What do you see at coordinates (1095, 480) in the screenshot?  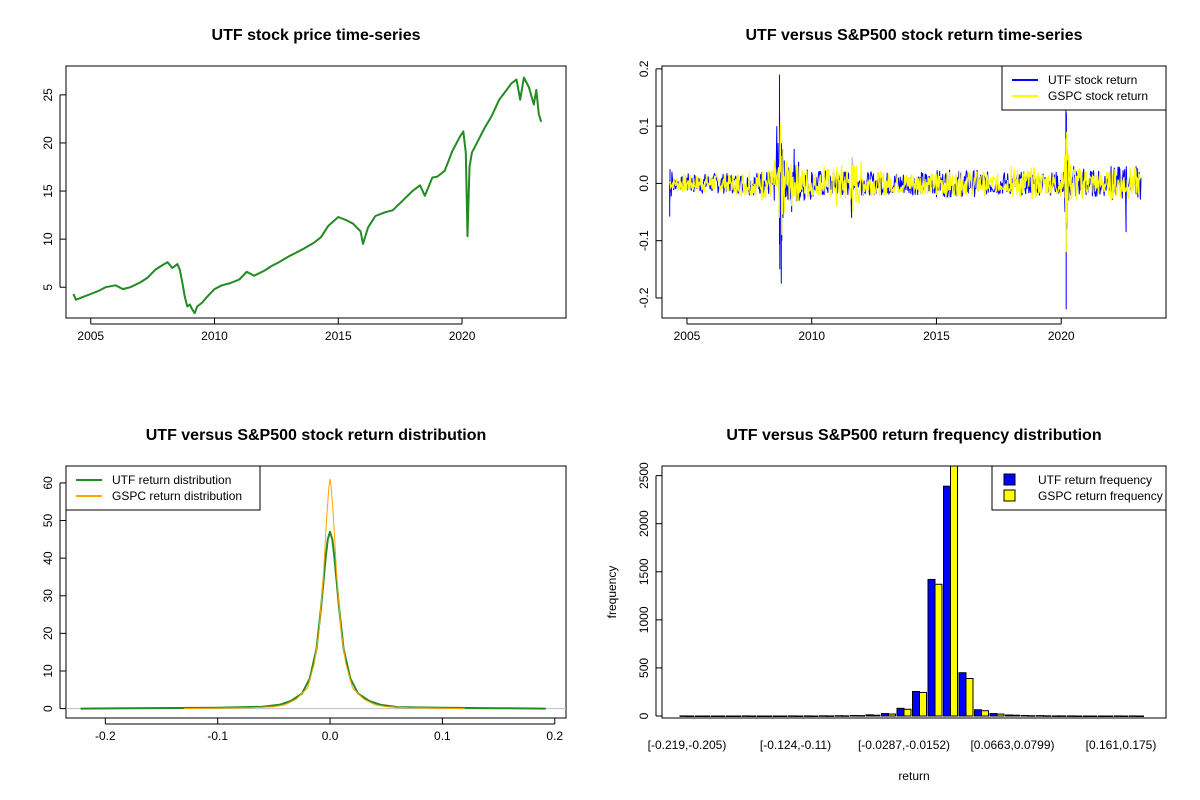 I see `legend-label: UTF return frequency` at bounding box center [1095, 480].